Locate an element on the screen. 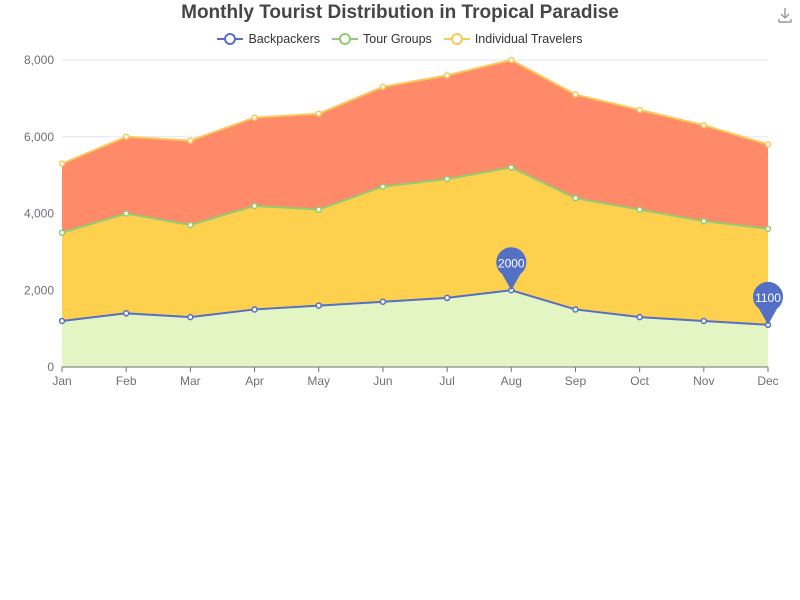 The height and width of the screenshot is (600, 800). area-fill is located at coordinates (415, 328).